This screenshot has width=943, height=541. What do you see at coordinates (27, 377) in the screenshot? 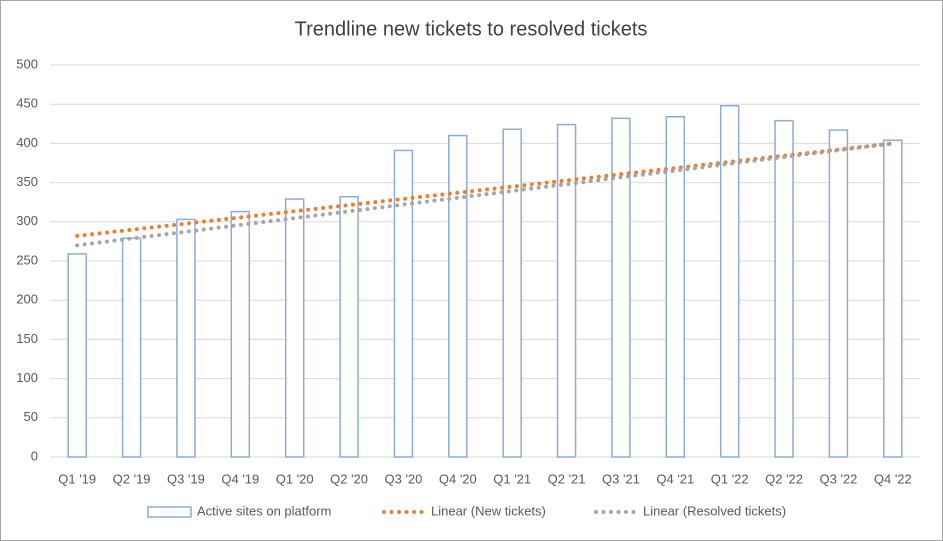
I see `y-tick-label: 100` at bounding box center [27, 377].